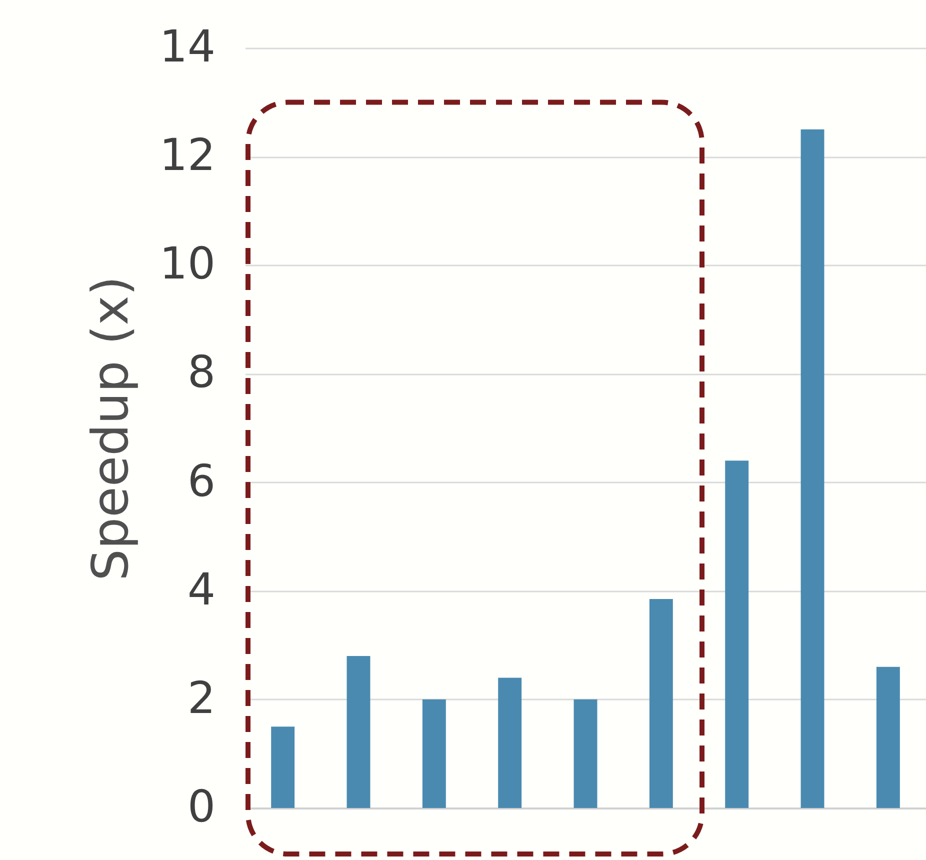 The image size is (926, 860). Describe the element at coordinates (202, 481) in the screenshot. I see `y-tick-label: 6` at that location.